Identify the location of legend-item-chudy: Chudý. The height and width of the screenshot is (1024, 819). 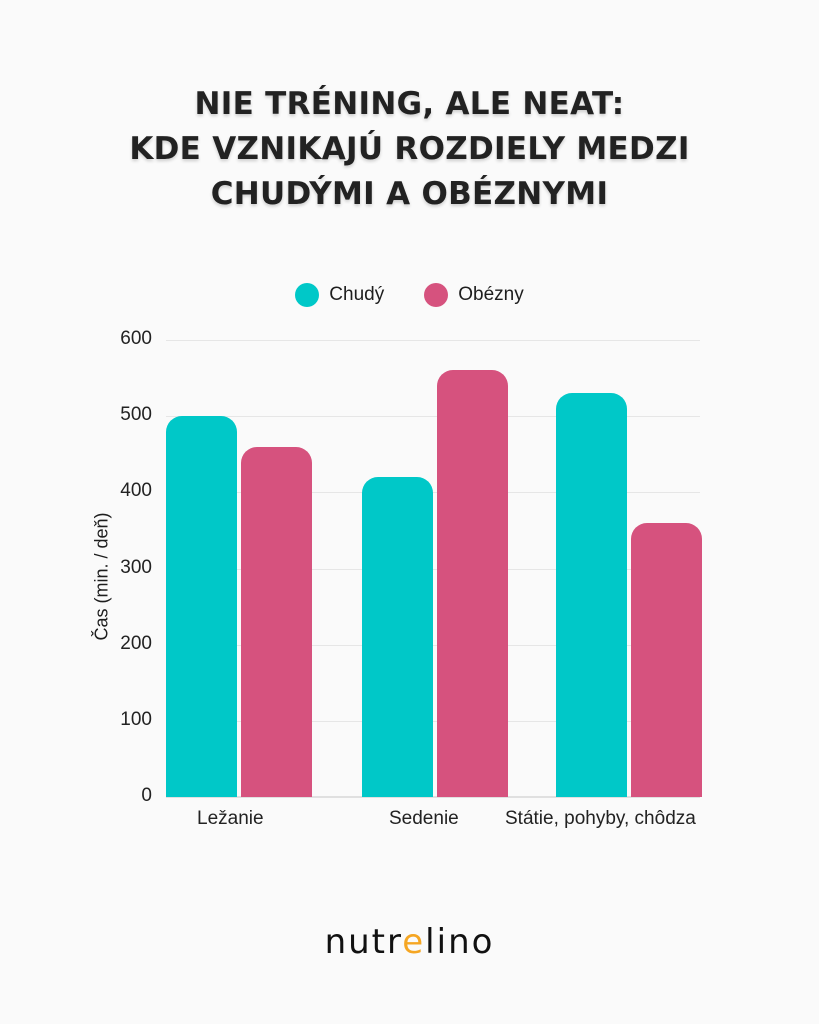
(339, 295).